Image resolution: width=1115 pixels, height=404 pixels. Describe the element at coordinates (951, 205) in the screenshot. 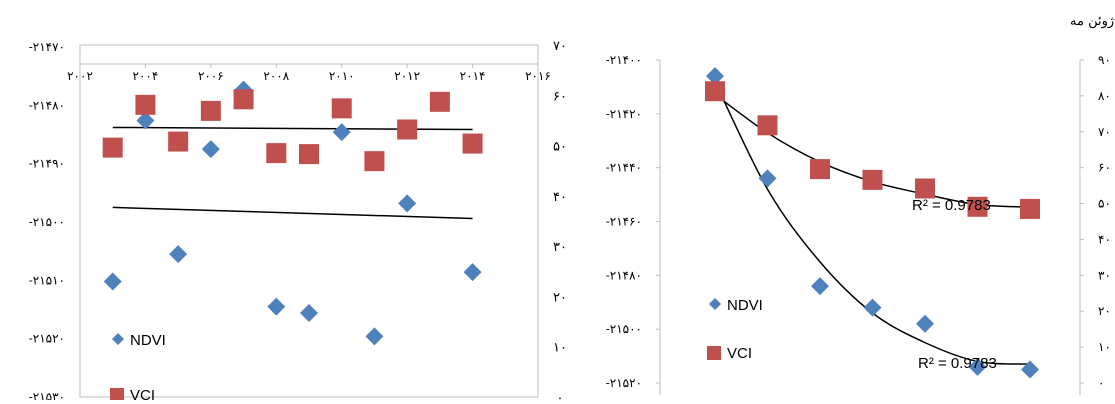

I see `r2-label-vci: R² = 0.9783` at that location.